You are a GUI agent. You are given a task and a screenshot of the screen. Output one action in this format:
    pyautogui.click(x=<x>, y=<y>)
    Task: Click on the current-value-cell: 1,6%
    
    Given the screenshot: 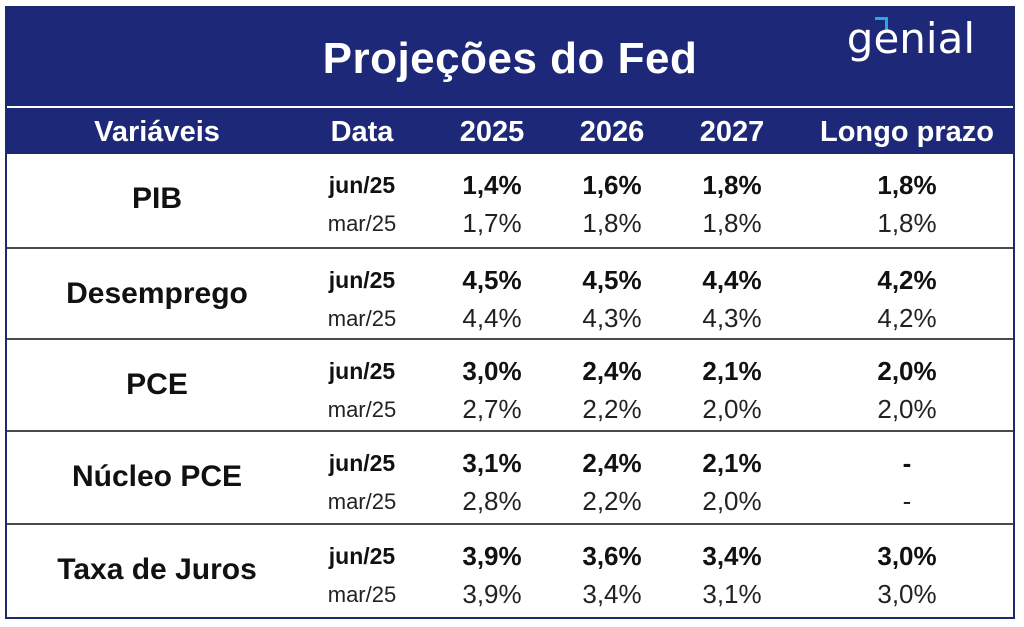 What is the action you would take?
    pyautogui.click(x=612, y=185)
    